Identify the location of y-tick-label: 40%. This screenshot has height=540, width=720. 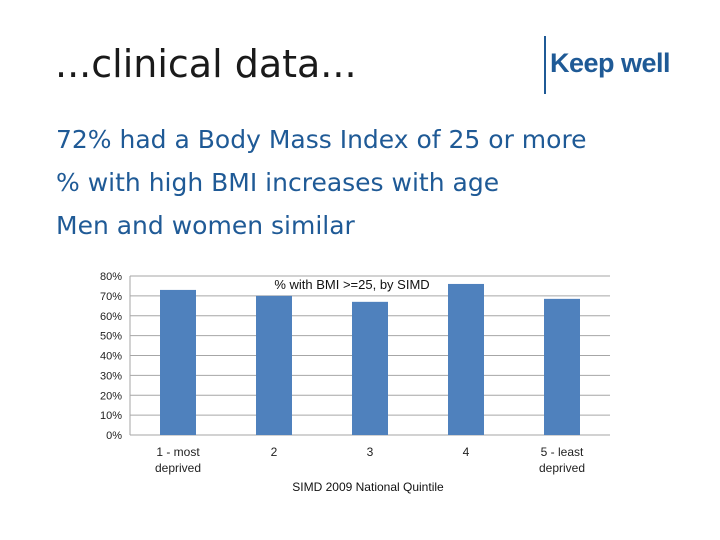
(111, 357).